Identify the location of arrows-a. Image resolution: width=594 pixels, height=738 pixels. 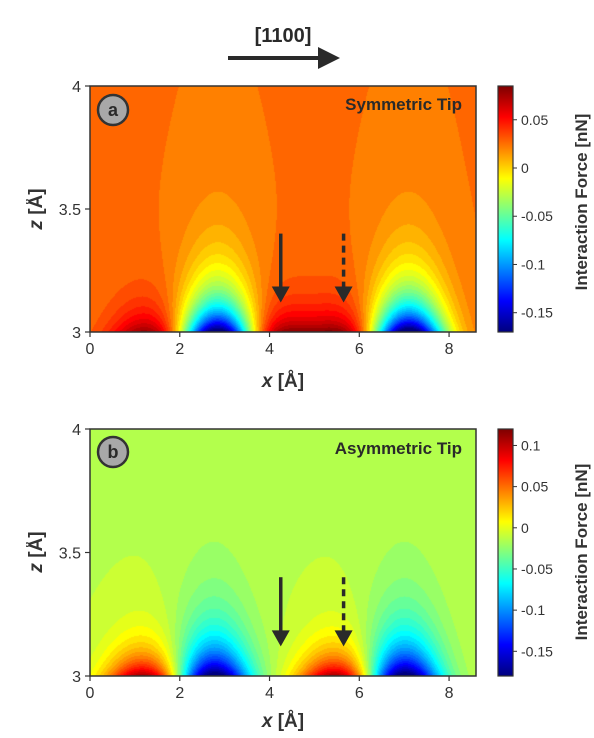
(312, 268).